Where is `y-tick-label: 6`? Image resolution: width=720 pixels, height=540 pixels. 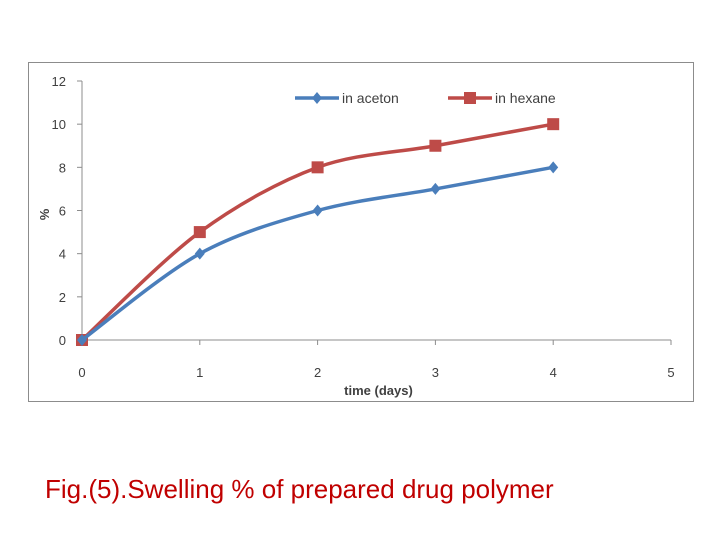 y-tick-label: 6 is located at coordinates (62, 211).